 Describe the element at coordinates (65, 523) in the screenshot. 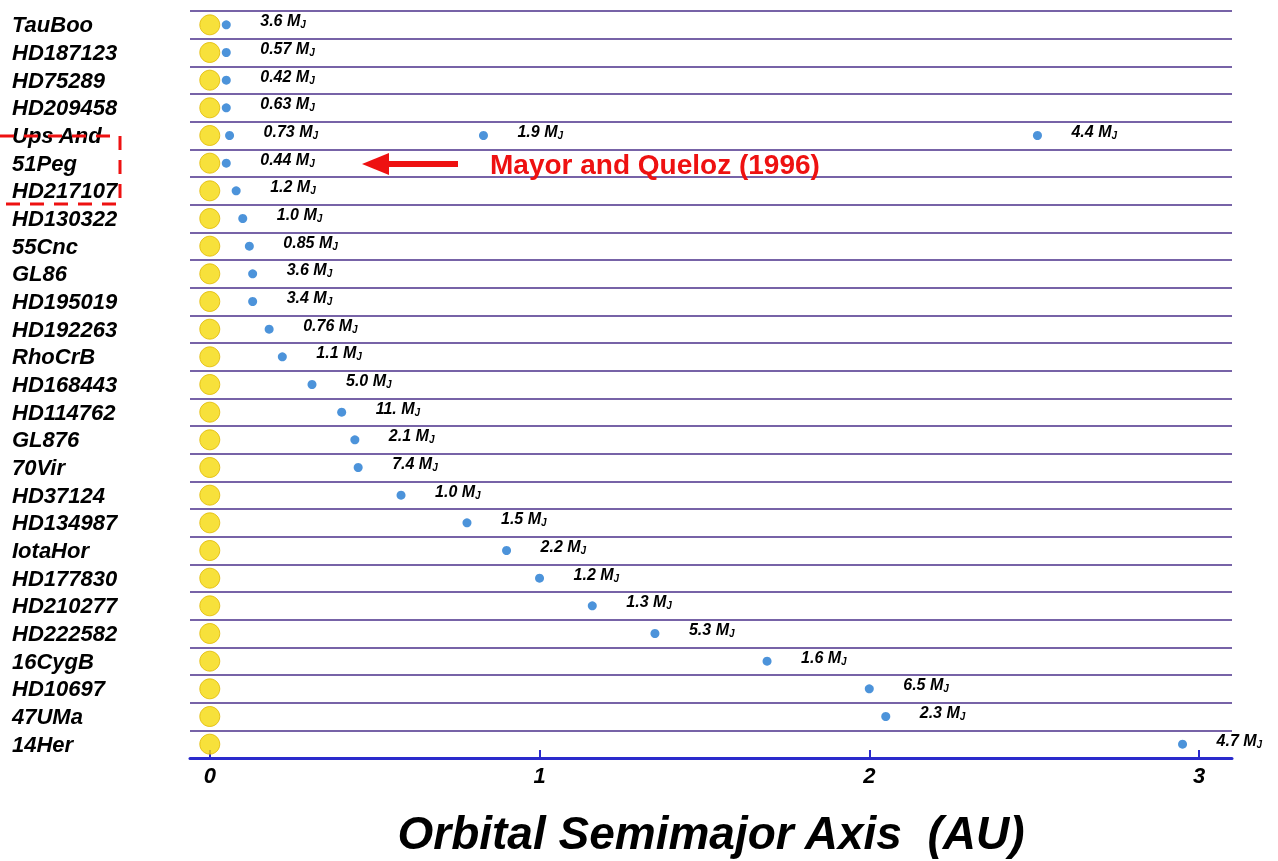

I see `y-tick-label: HD134987` at that location.